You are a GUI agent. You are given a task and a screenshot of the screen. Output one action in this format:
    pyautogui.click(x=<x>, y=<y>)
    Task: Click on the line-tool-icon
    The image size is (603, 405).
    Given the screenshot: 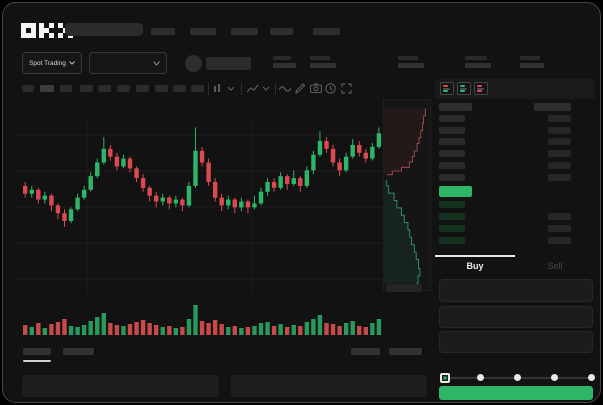 What is the action you would take?
    pyautogui.click(x=285, y=89)
    